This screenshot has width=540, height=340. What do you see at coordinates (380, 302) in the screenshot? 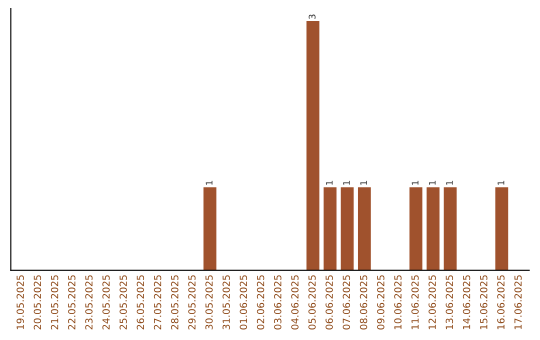
I see `x-tick-label: 09.06.2025` at bounding box center [380, 302].